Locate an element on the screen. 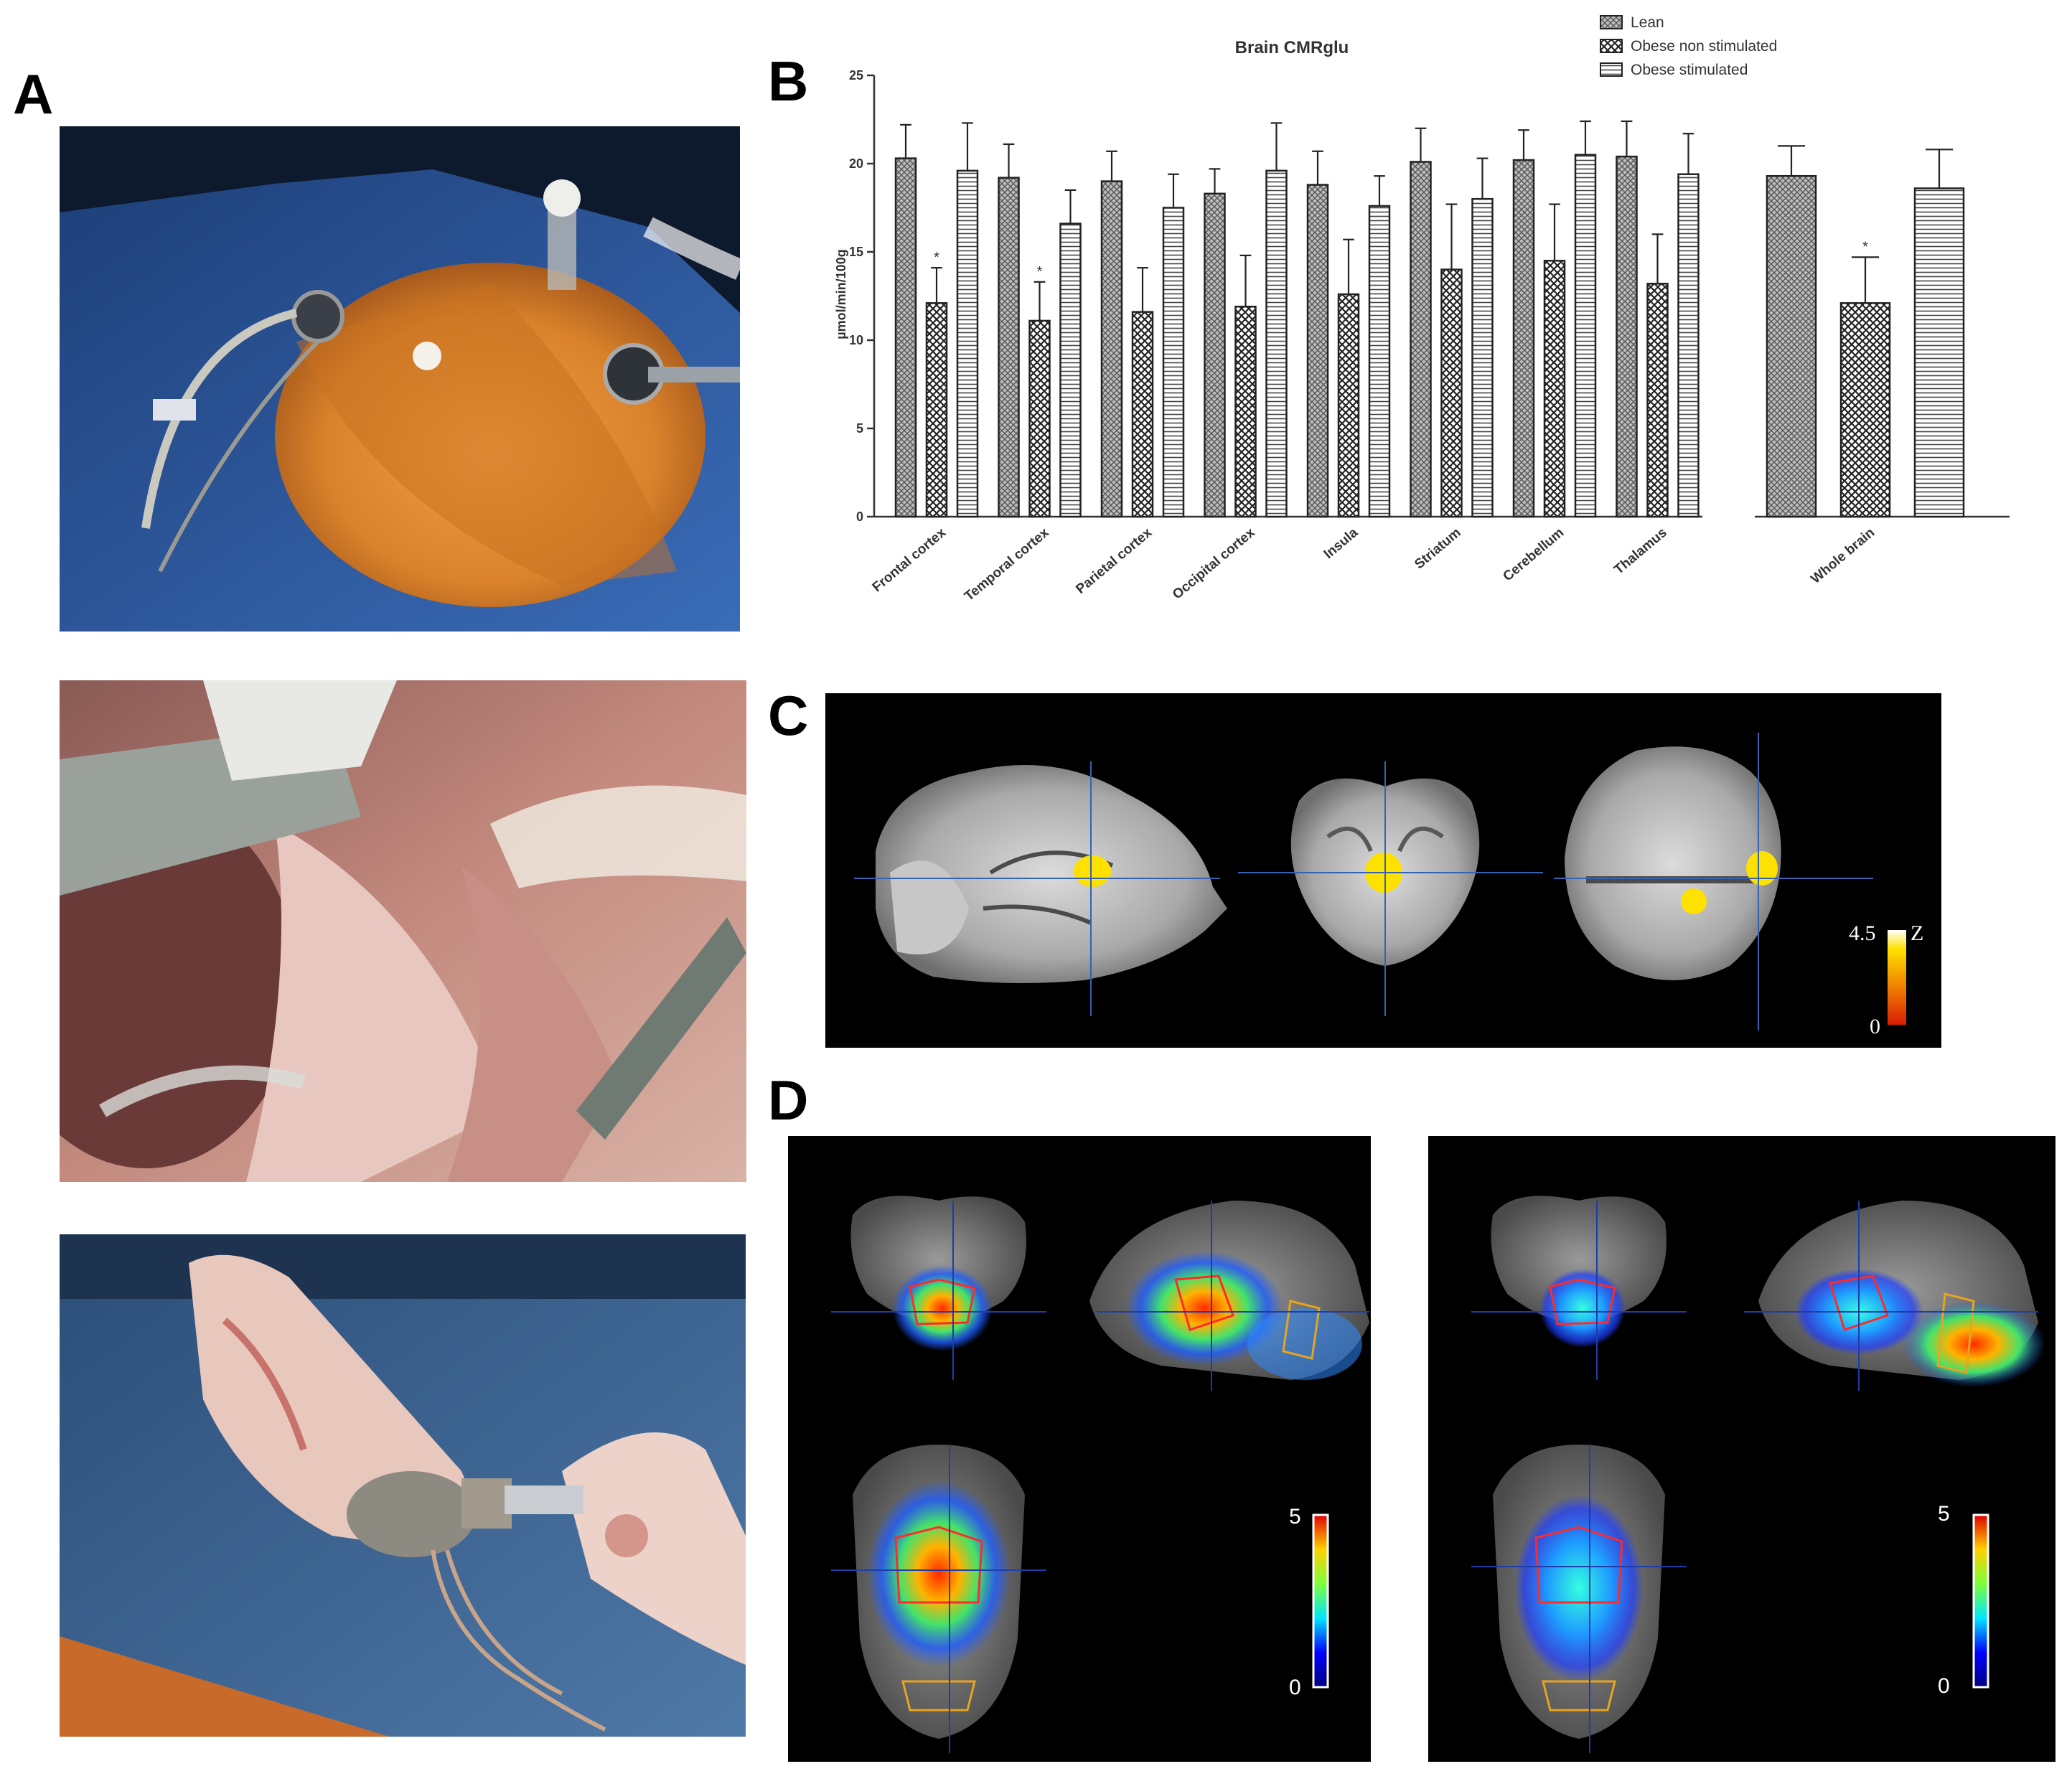 The image size is (2072, 1779). y-tick-label: 0 is located at coordinates (859, 517).